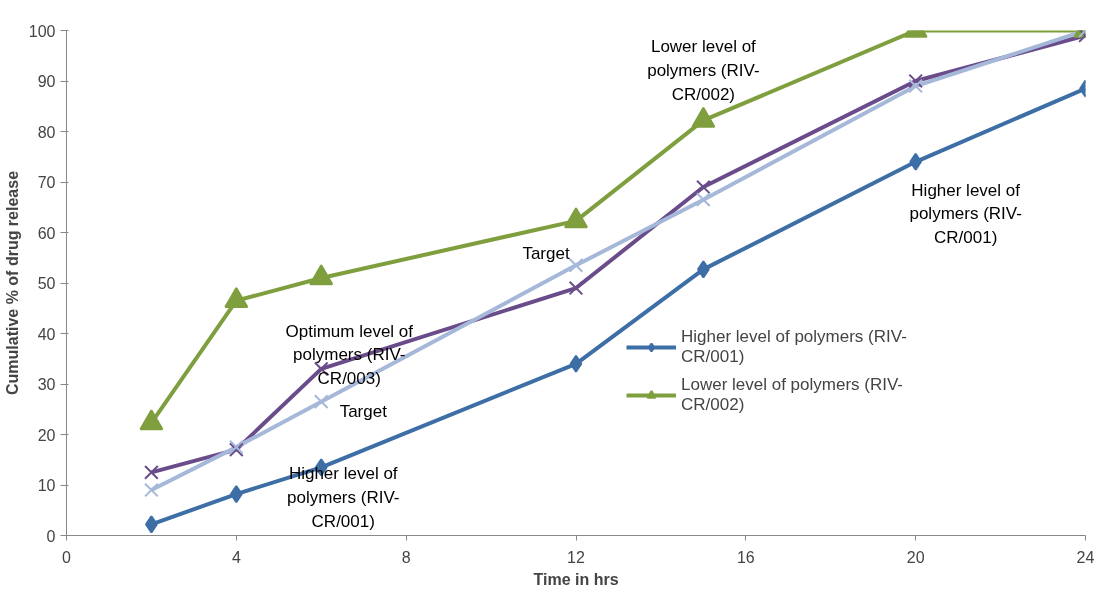 This screenshot has width=1115, height=594. Describe the element at coordinates (745, 557) in the screenshot. I see `x-tick-label: 16` at that location.